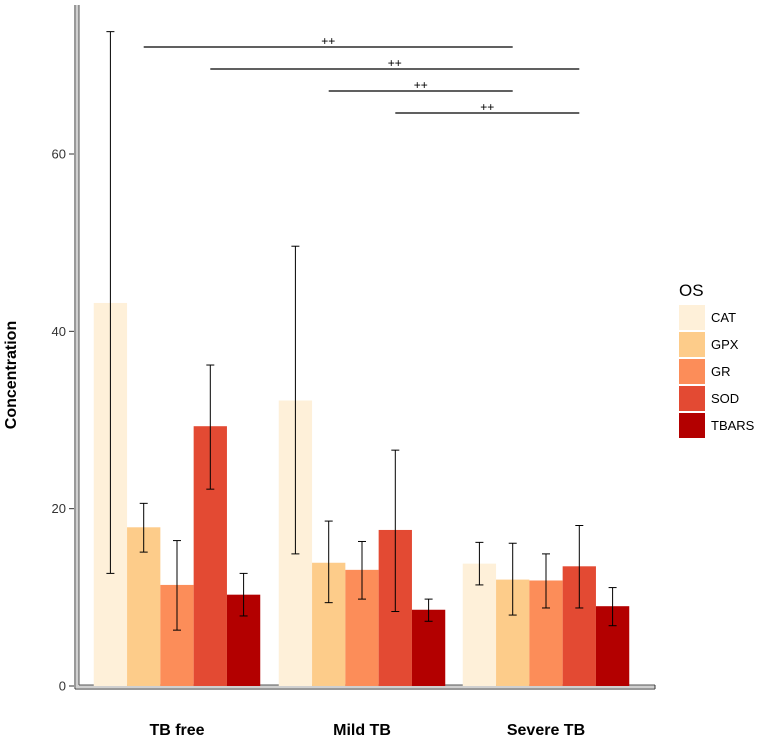 The height and width of the screenshot is (738, 760). What do you see at coordinates (63, 420) in the screenshot?
I see `chart-y-ticks: 0 20 40 60` at bounding box center [63, 420].